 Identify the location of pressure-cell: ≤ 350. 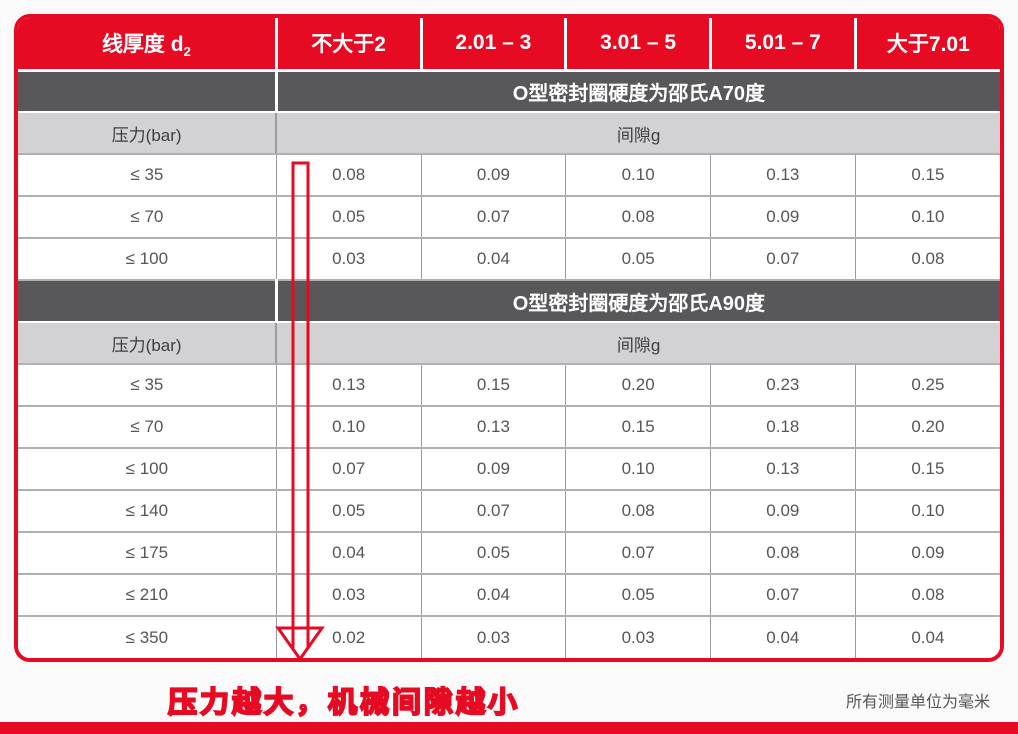
(147, 637).